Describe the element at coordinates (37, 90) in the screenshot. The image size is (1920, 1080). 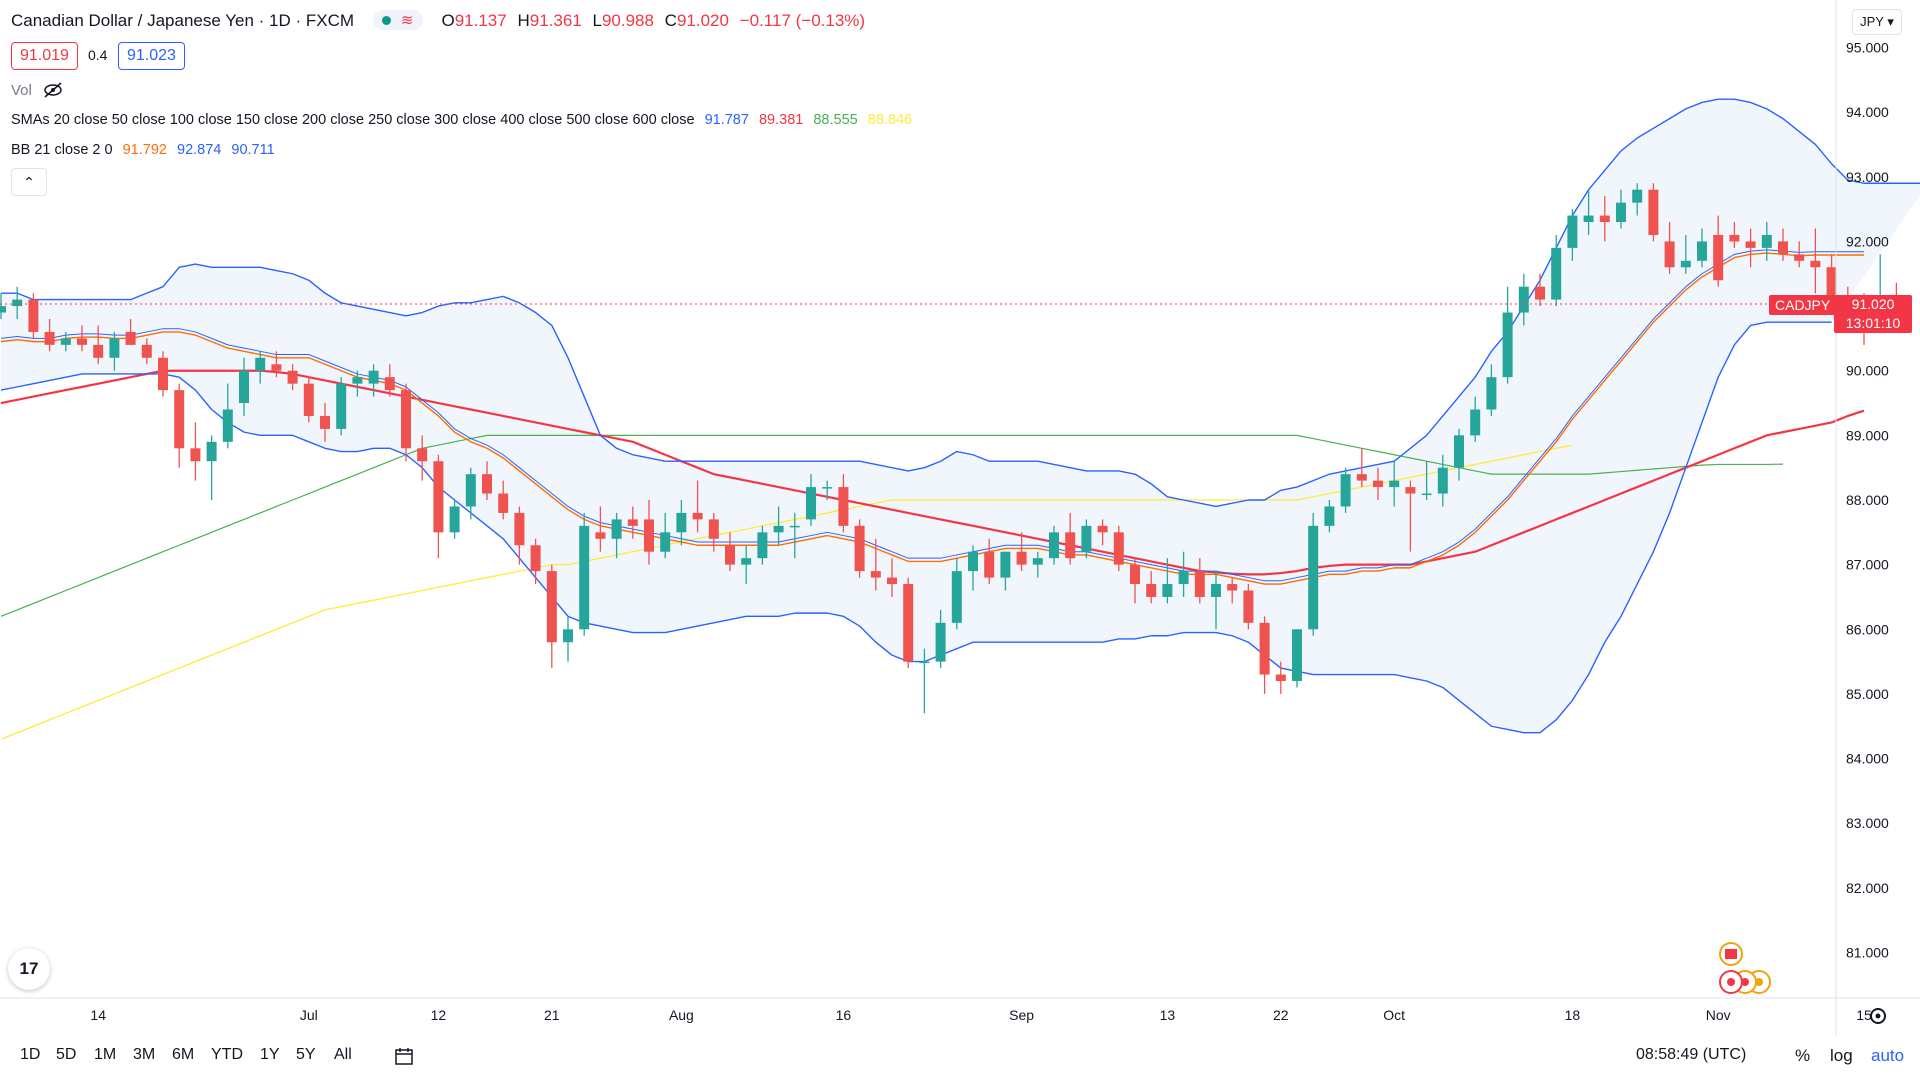
I see `volume-legend: Vol` at that location.